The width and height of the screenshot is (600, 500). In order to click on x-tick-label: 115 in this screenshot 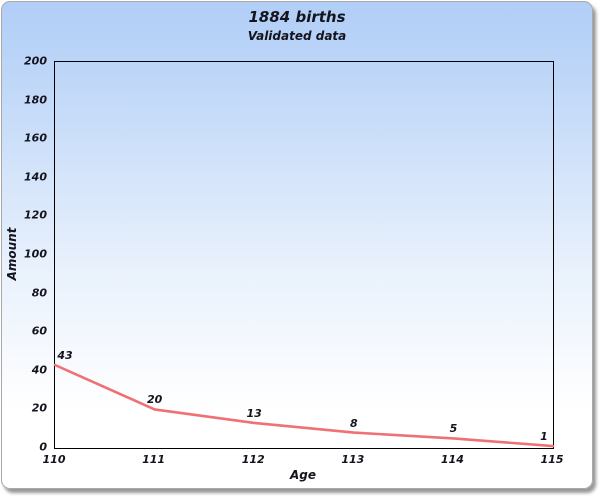, I will do `click(552, 459)`.